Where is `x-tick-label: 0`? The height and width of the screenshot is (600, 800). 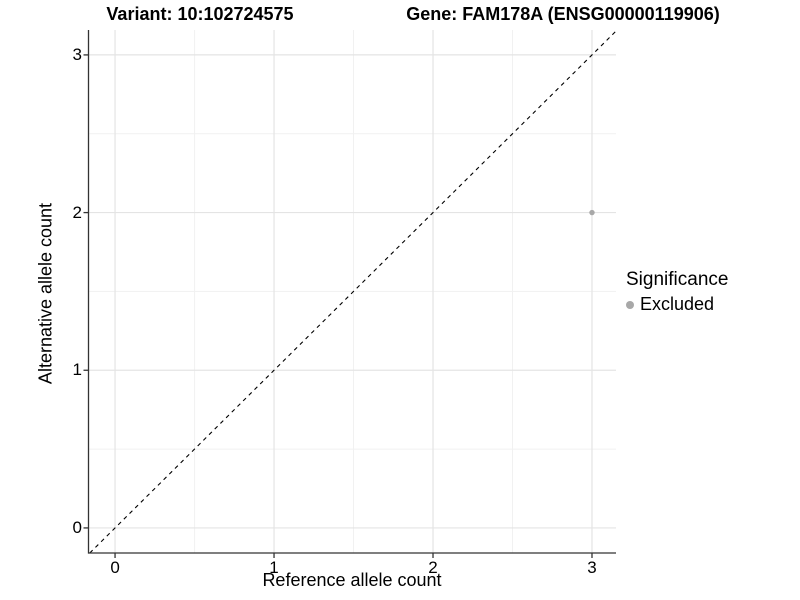
x-tick-label: 0 is located at coordinates (115, 567).